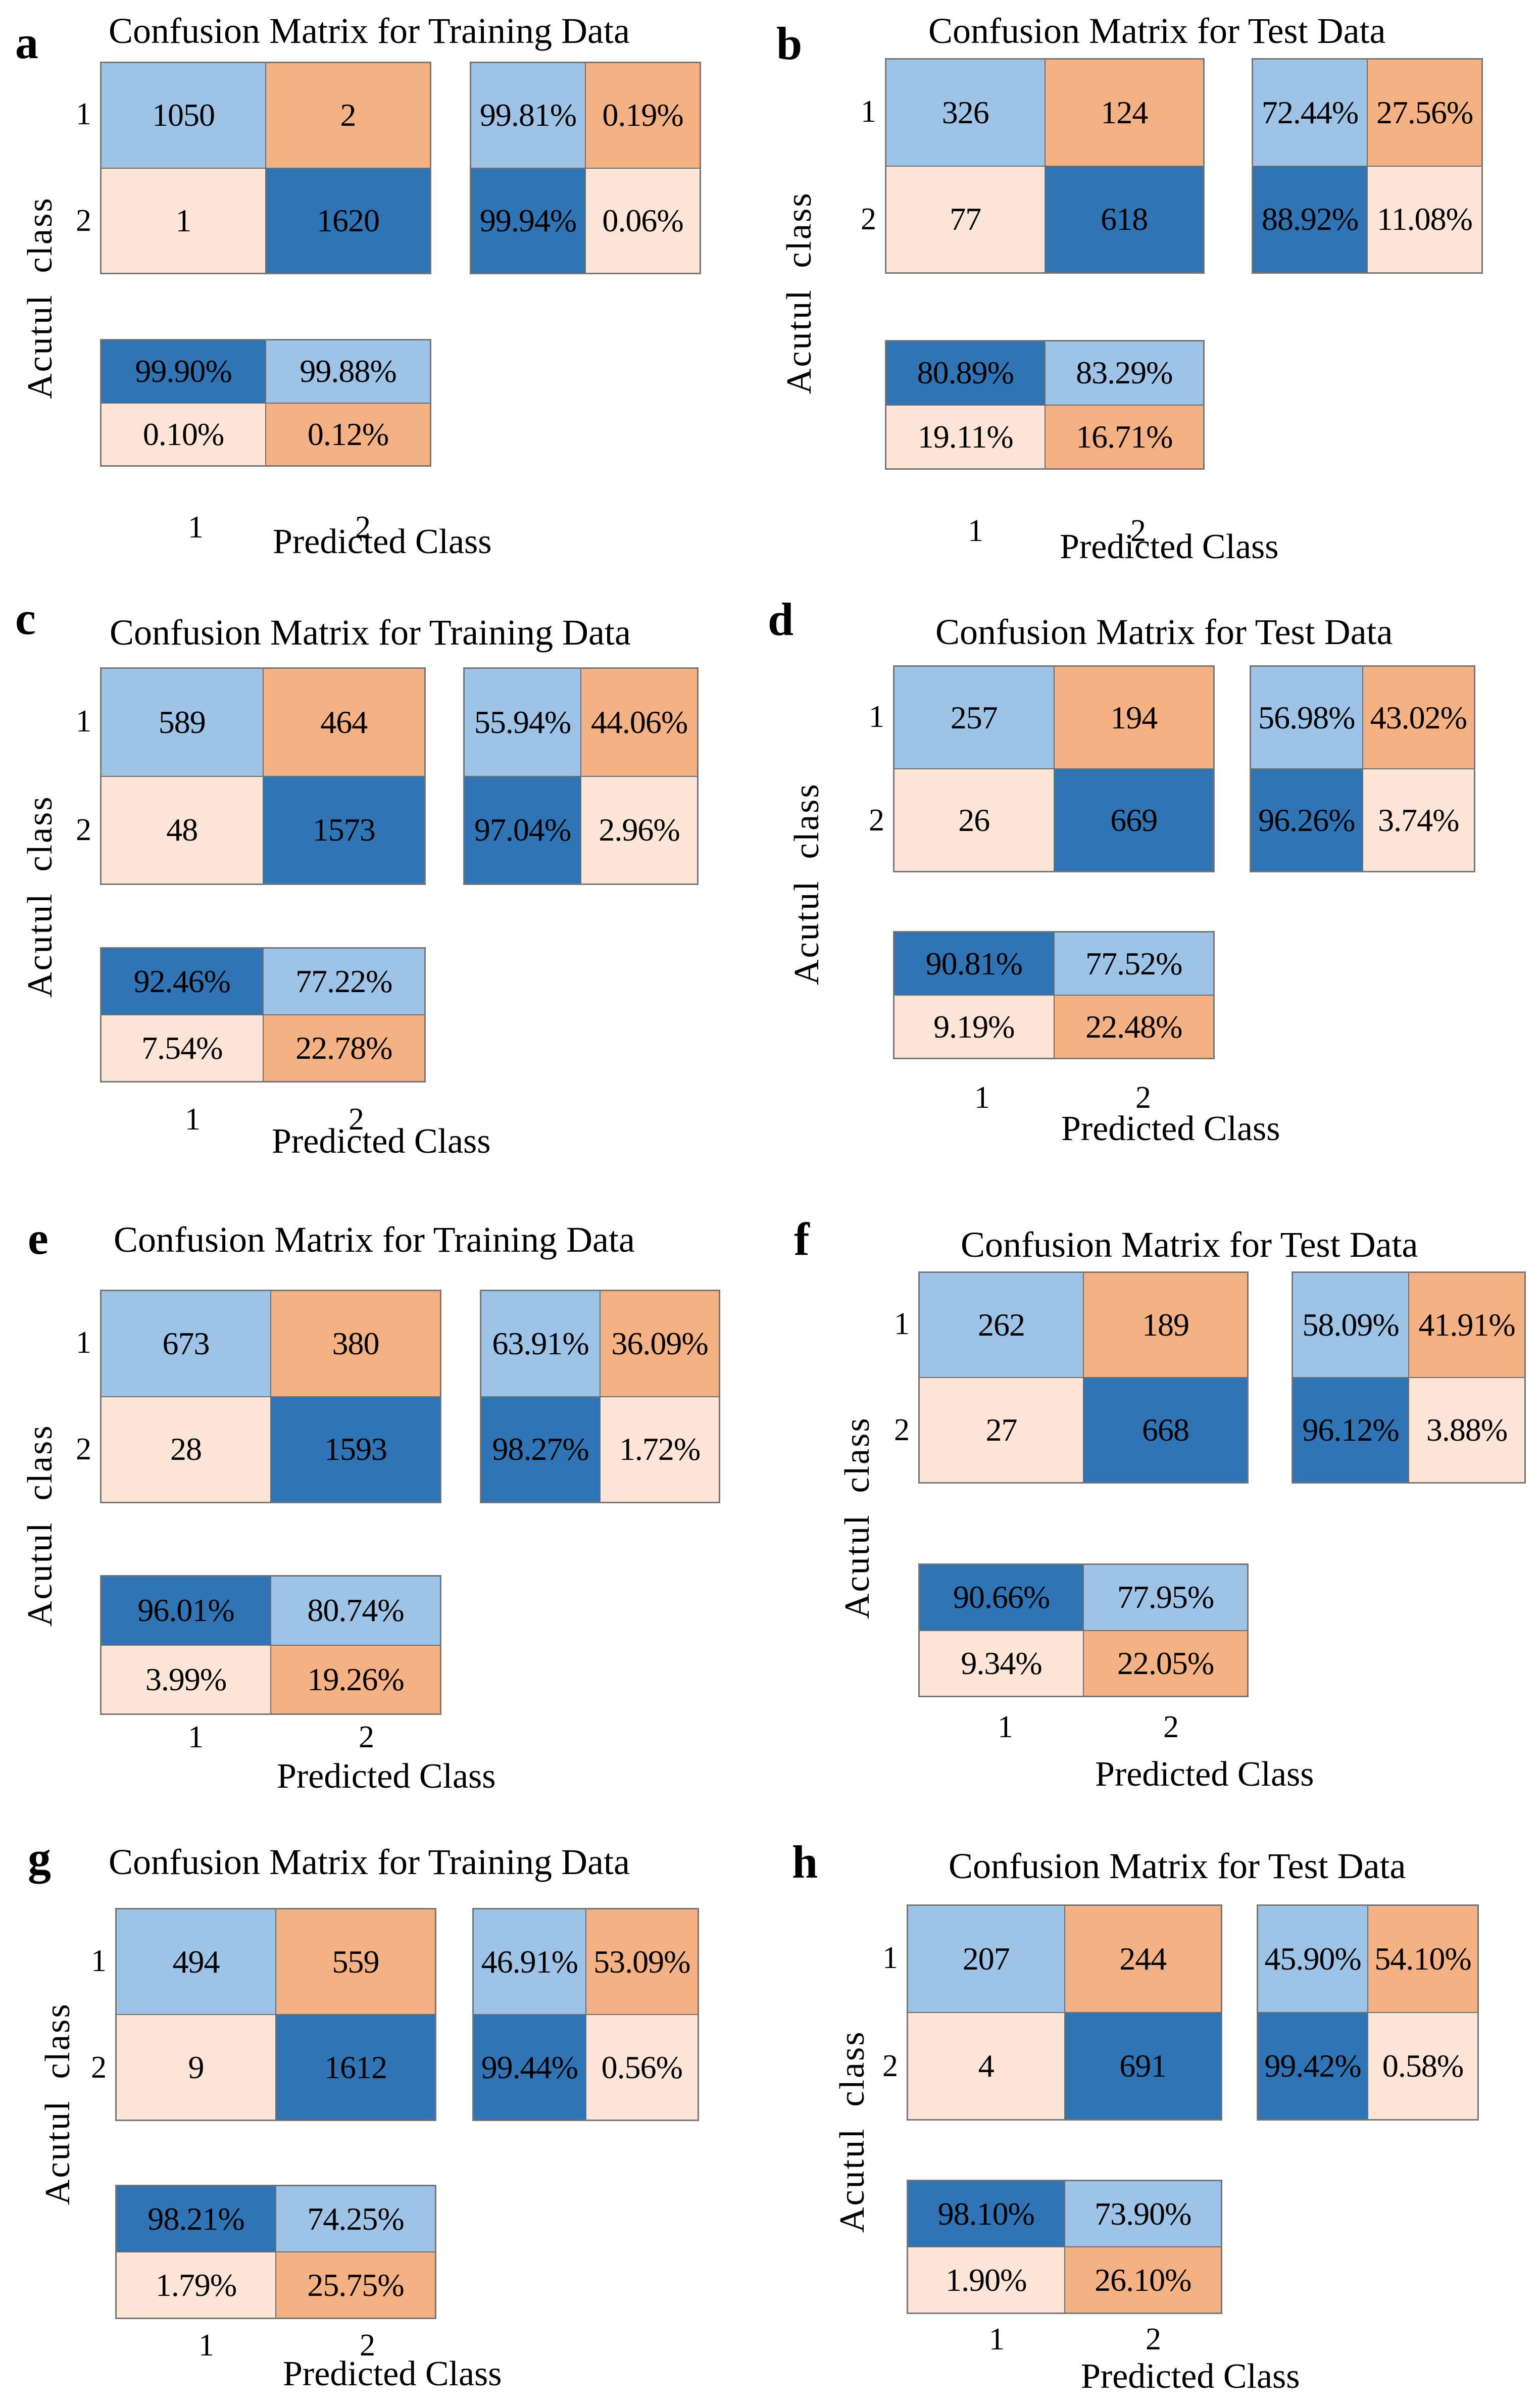 The width and height of the screenshot is (1540, 2407). I want to click on confusion-matrix: 326 124 77 618, so click(1045, 166).